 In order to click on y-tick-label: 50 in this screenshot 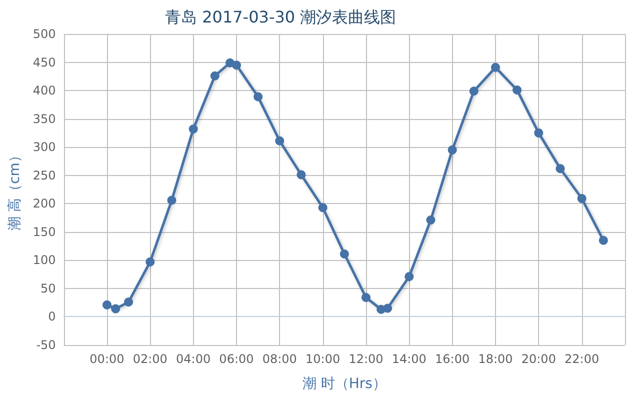, I will do `click(48, 288)`.